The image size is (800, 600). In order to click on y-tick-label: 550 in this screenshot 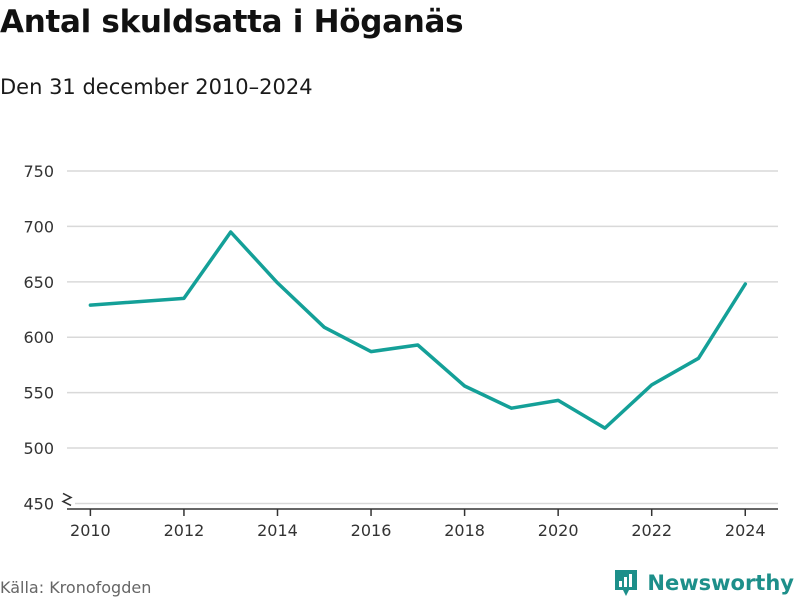, I will do `click(38, 393)`.